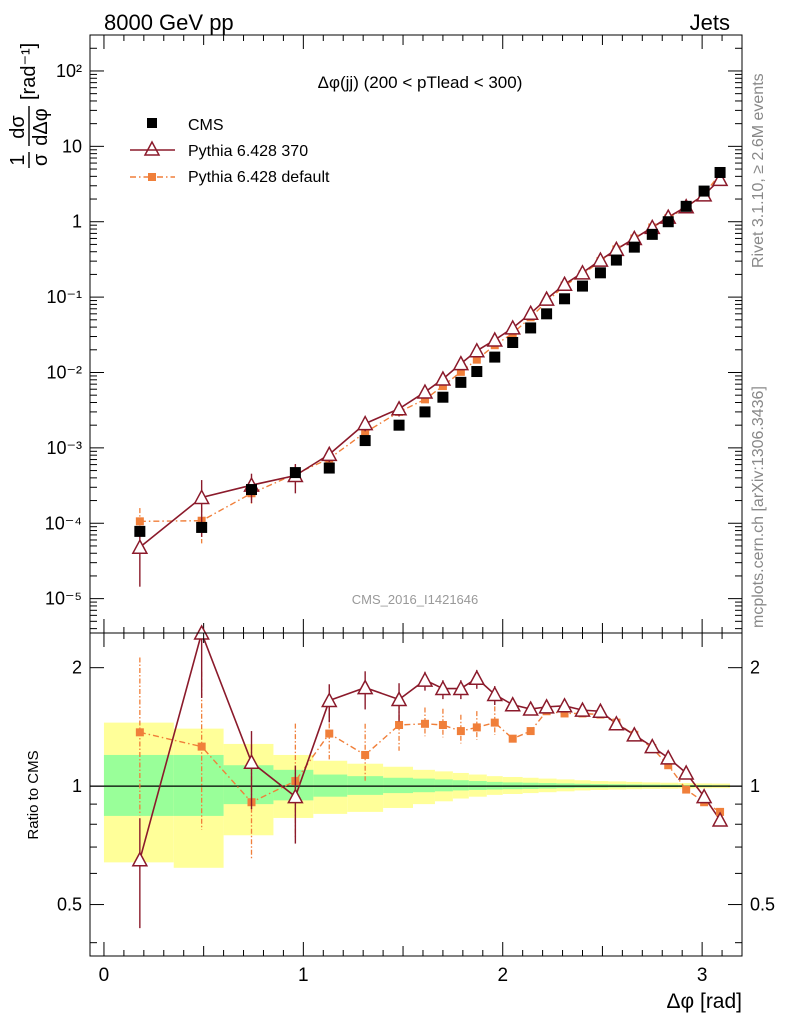  What do you see at coordinates (18, 127) in the screenshot?
I see `ylabel-dsigma: dσ` at bounding box center [18, 127].